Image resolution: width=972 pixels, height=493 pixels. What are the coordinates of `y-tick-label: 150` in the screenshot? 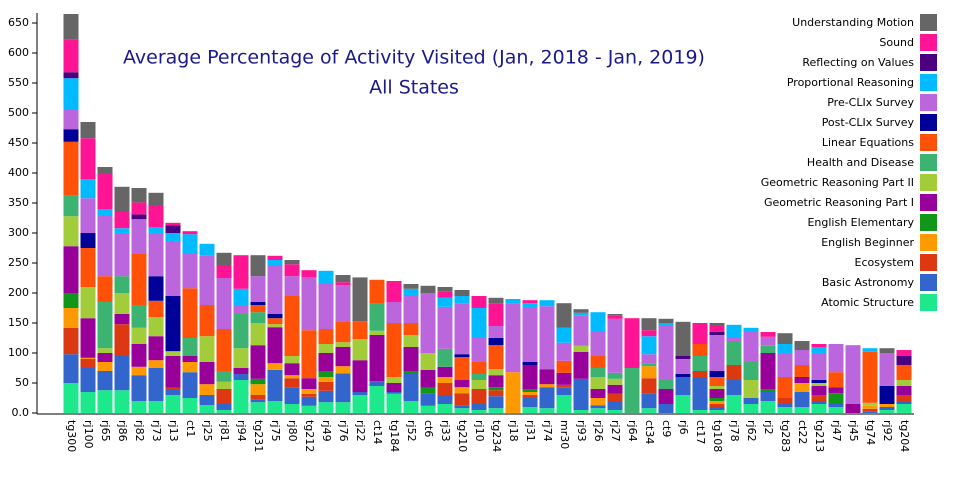 It's located at (18, 322).